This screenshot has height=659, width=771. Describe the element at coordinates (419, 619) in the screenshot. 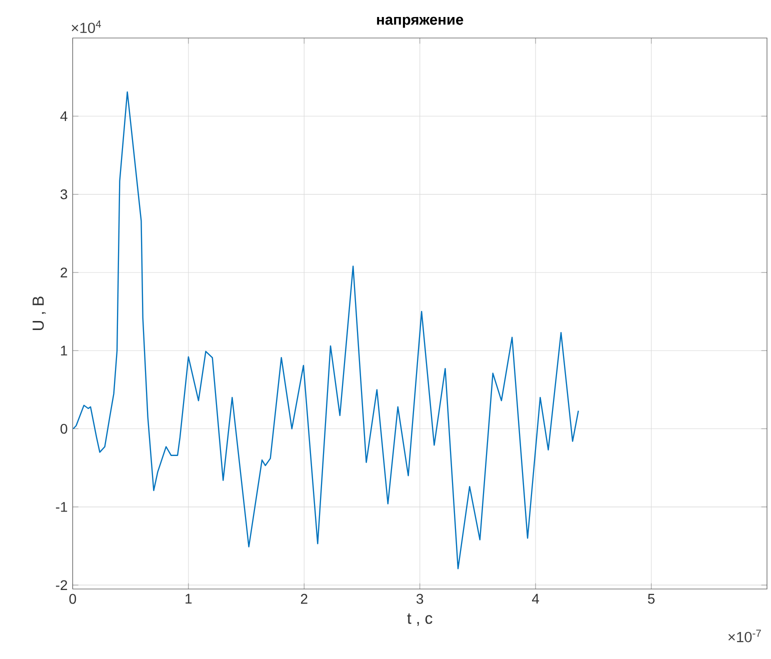

I see `x-axis-title: t , c` at that location.